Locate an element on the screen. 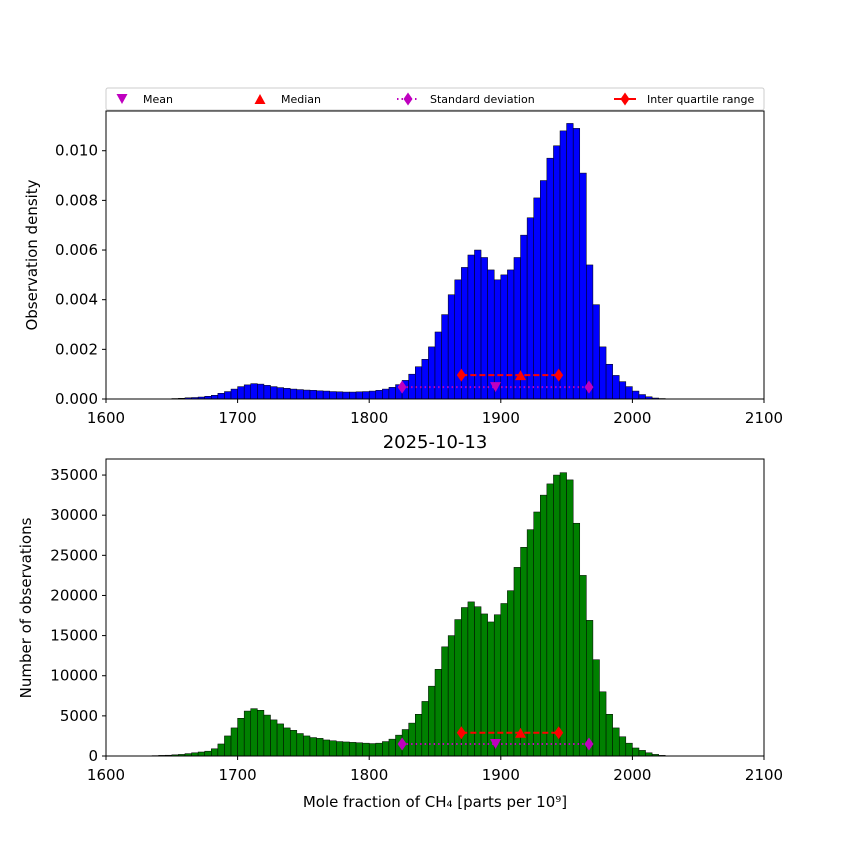  top-y-tick-label: 0.008 is located at coordinates (76, 200).